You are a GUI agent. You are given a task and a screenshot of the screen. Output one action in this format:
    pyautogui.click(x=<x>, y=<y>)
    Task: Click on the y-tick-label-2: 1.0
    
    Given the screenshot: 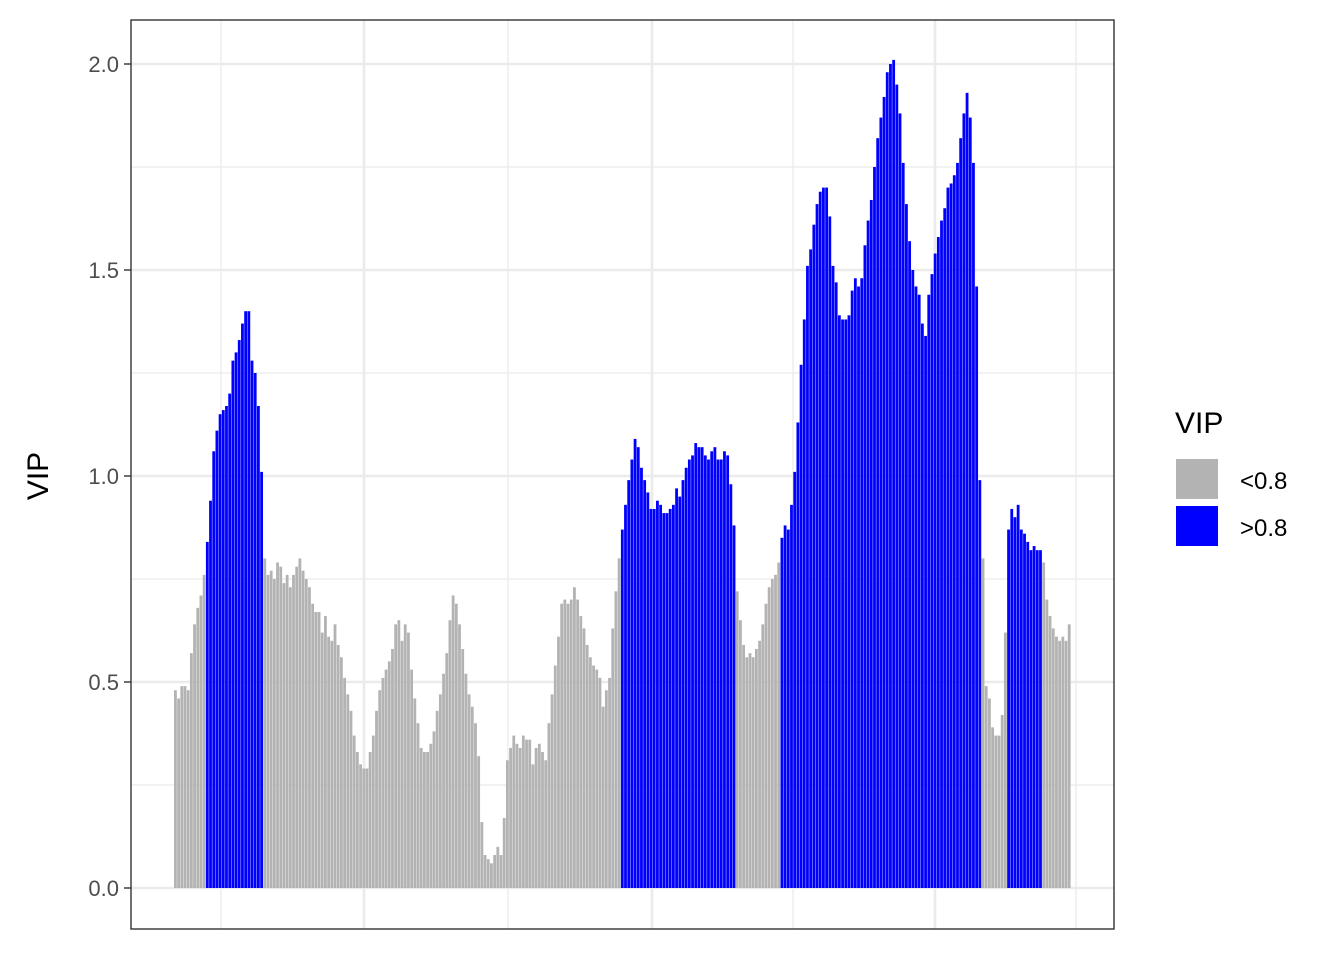 What is the action you would take?
    pyautogui.click(x=103, y=476)
    